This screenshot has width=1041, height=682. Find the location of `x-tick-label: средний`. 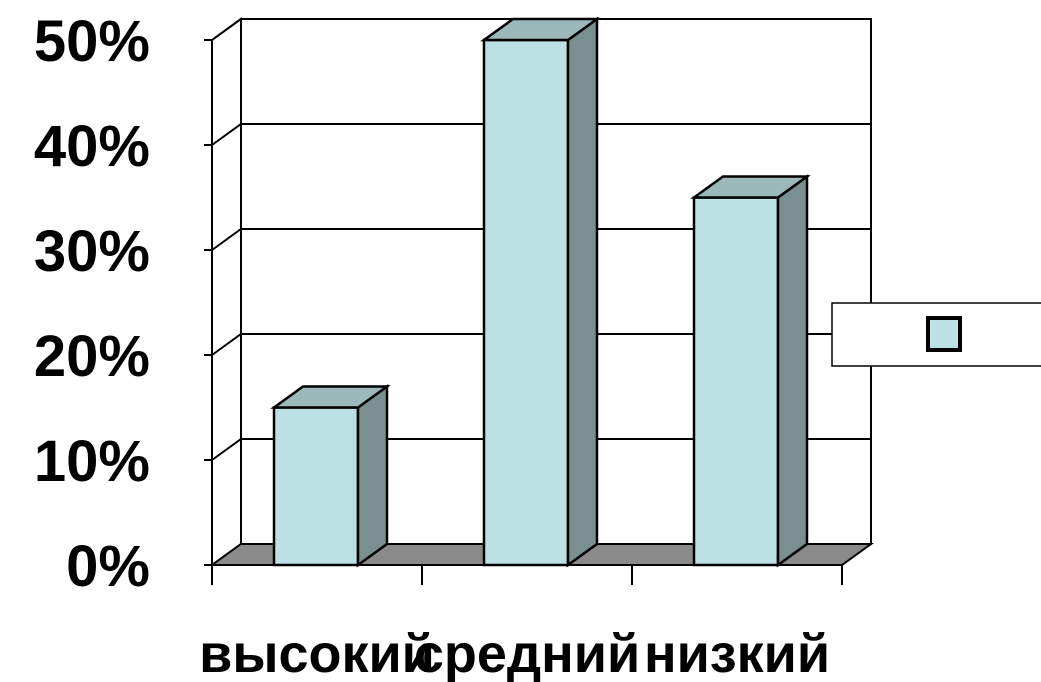

x-tick-label: средний is located at coordinates (527, 653).